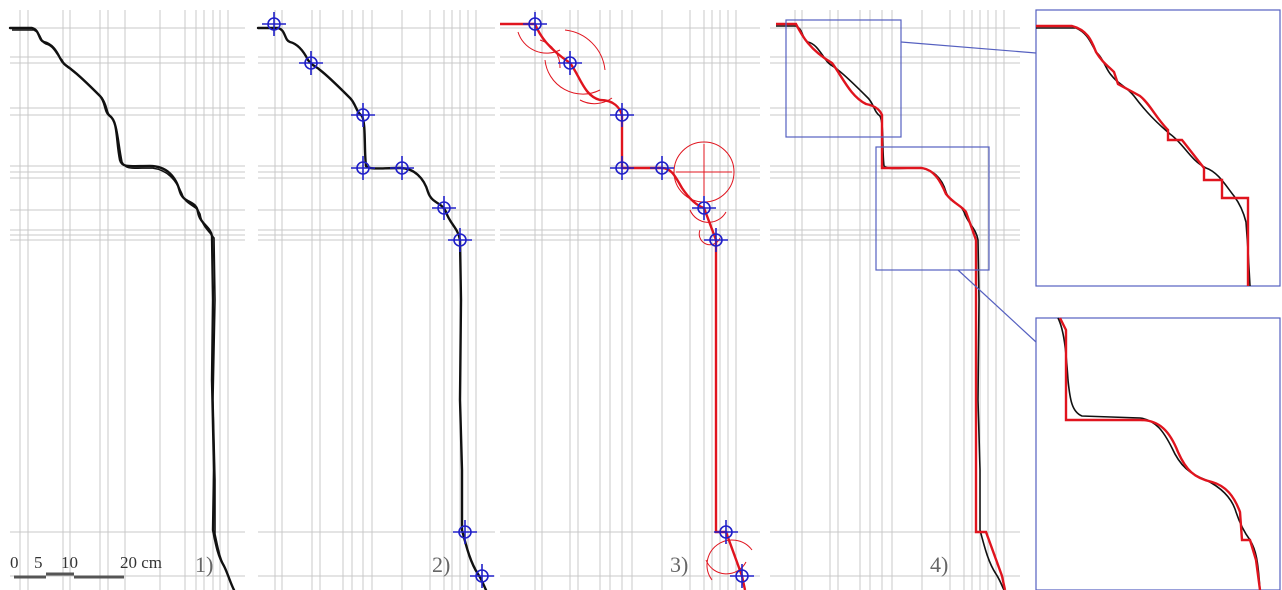 The height and width of the screenshot is (590, 1282). I want to click on zoom-source-frame-bottom, so click(932, 208).